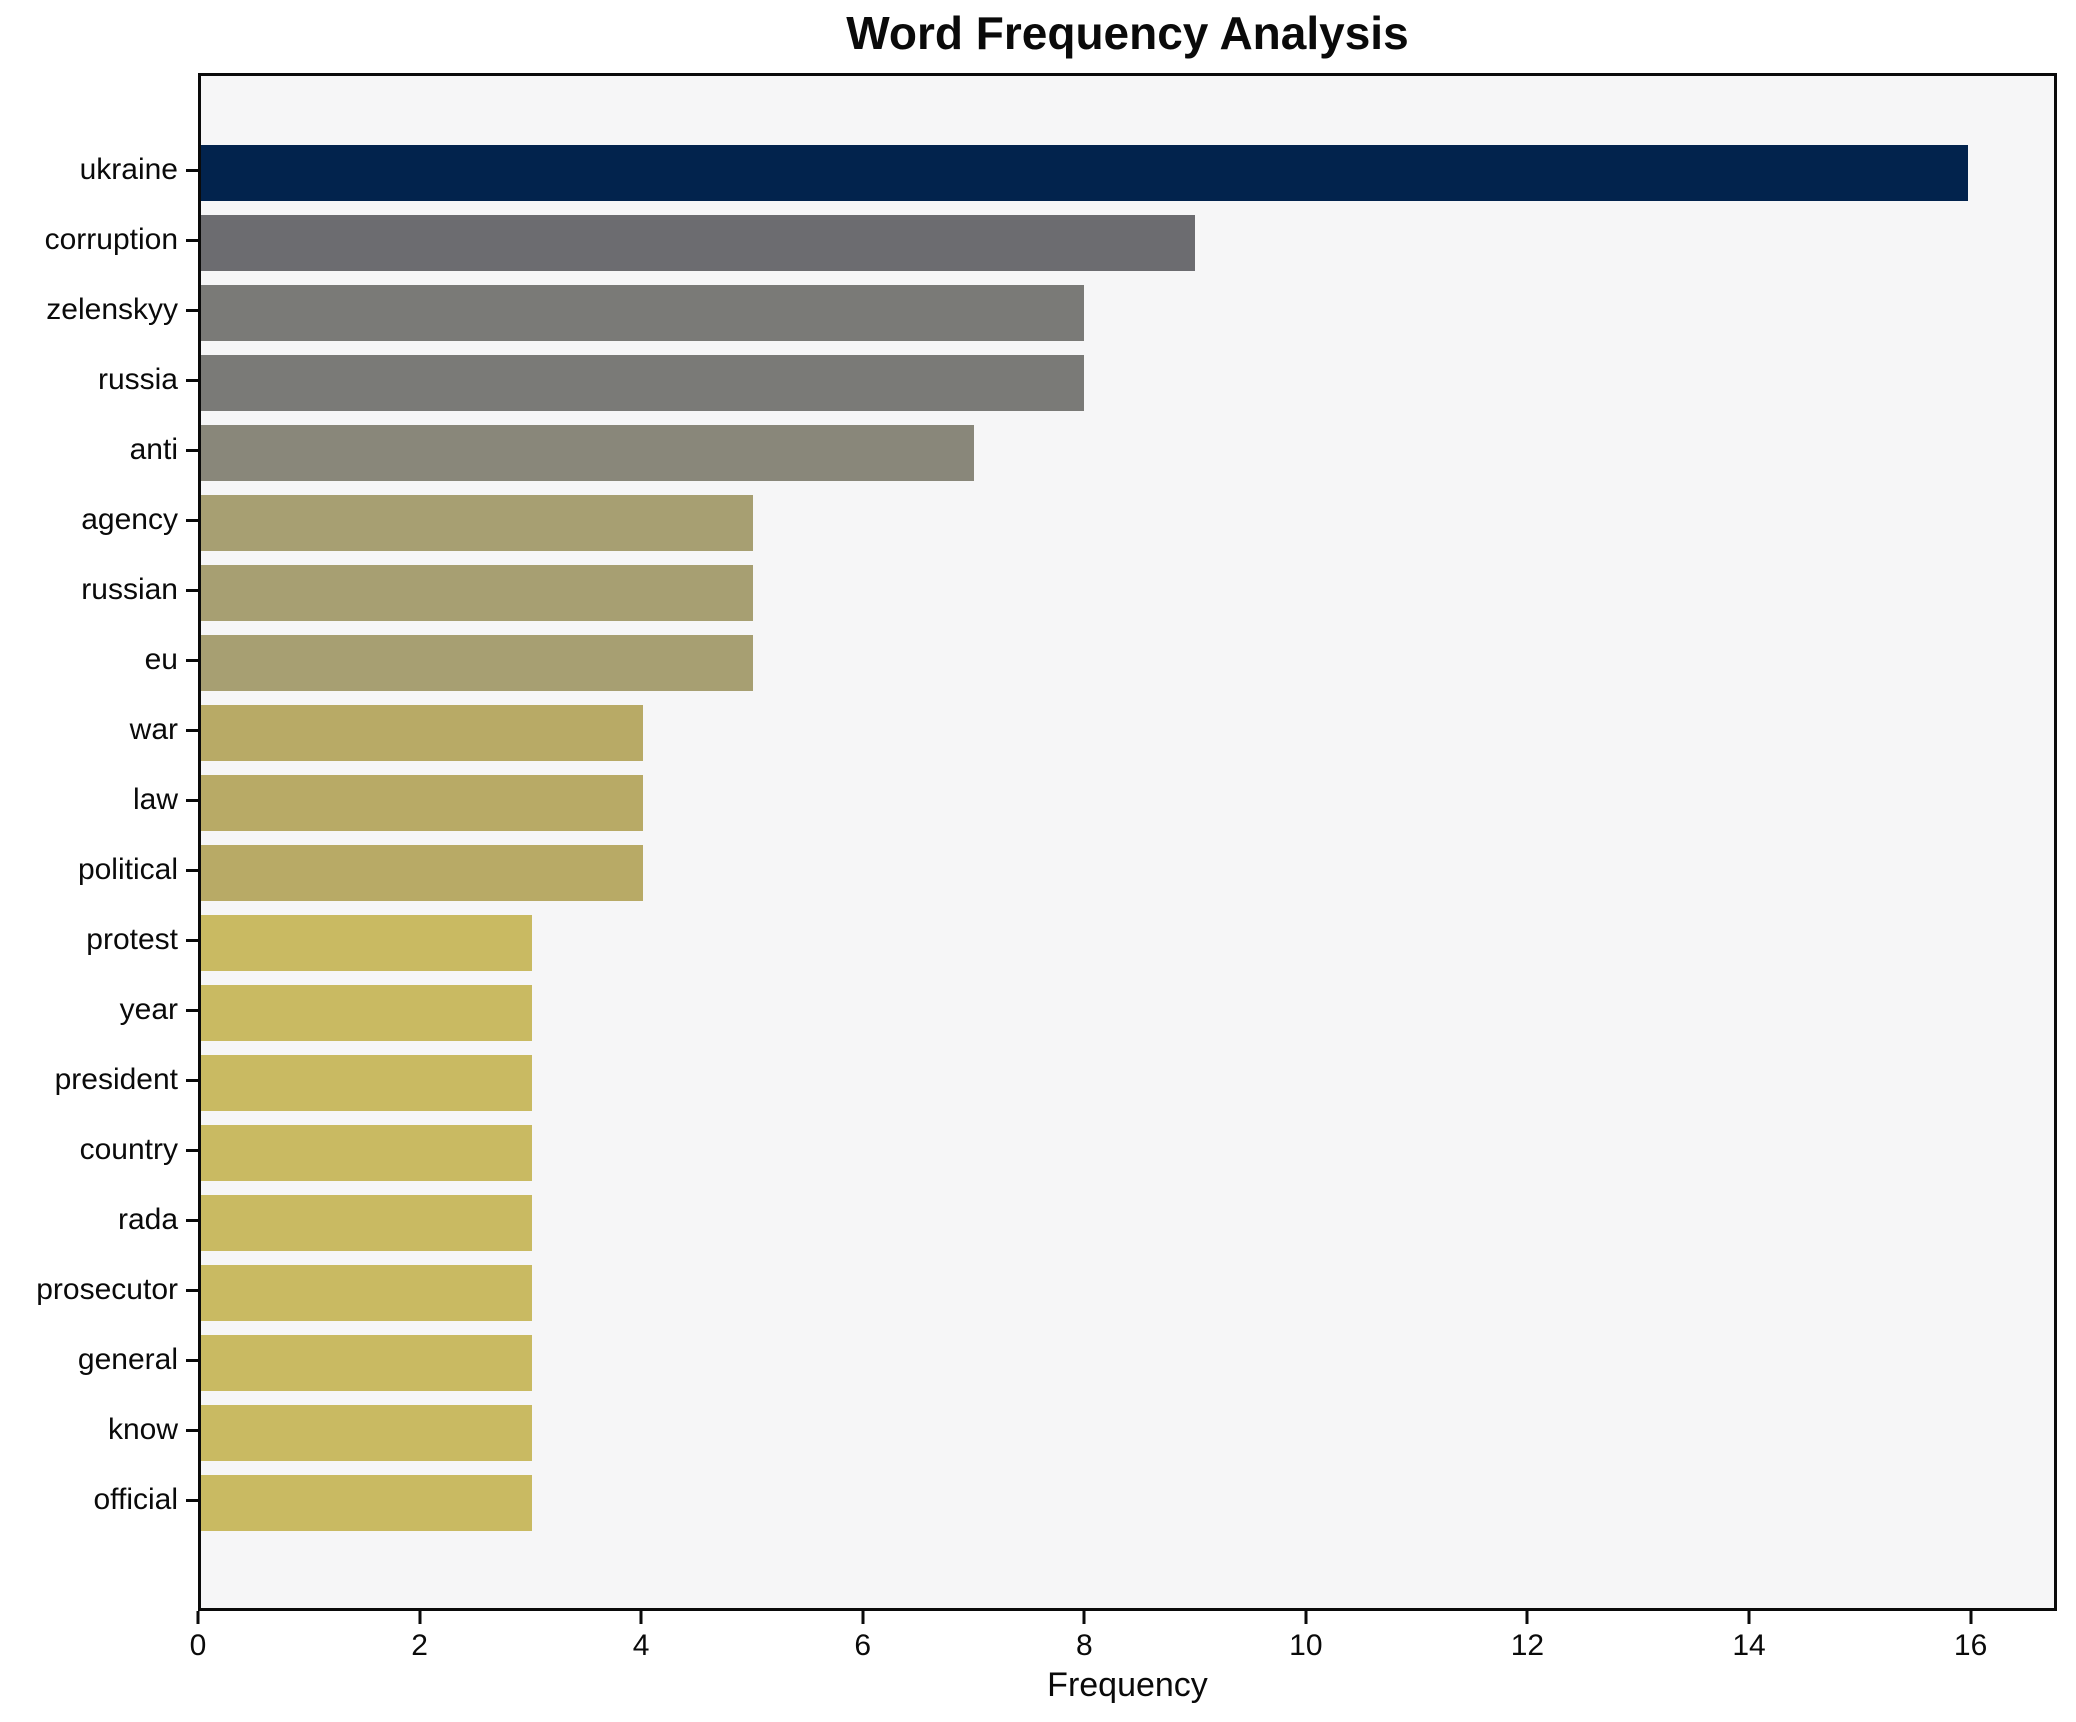  What do you see at coordinates (367, 1433) in the screenshot?
I see `bar-know` at bounding box center [367, 1433].